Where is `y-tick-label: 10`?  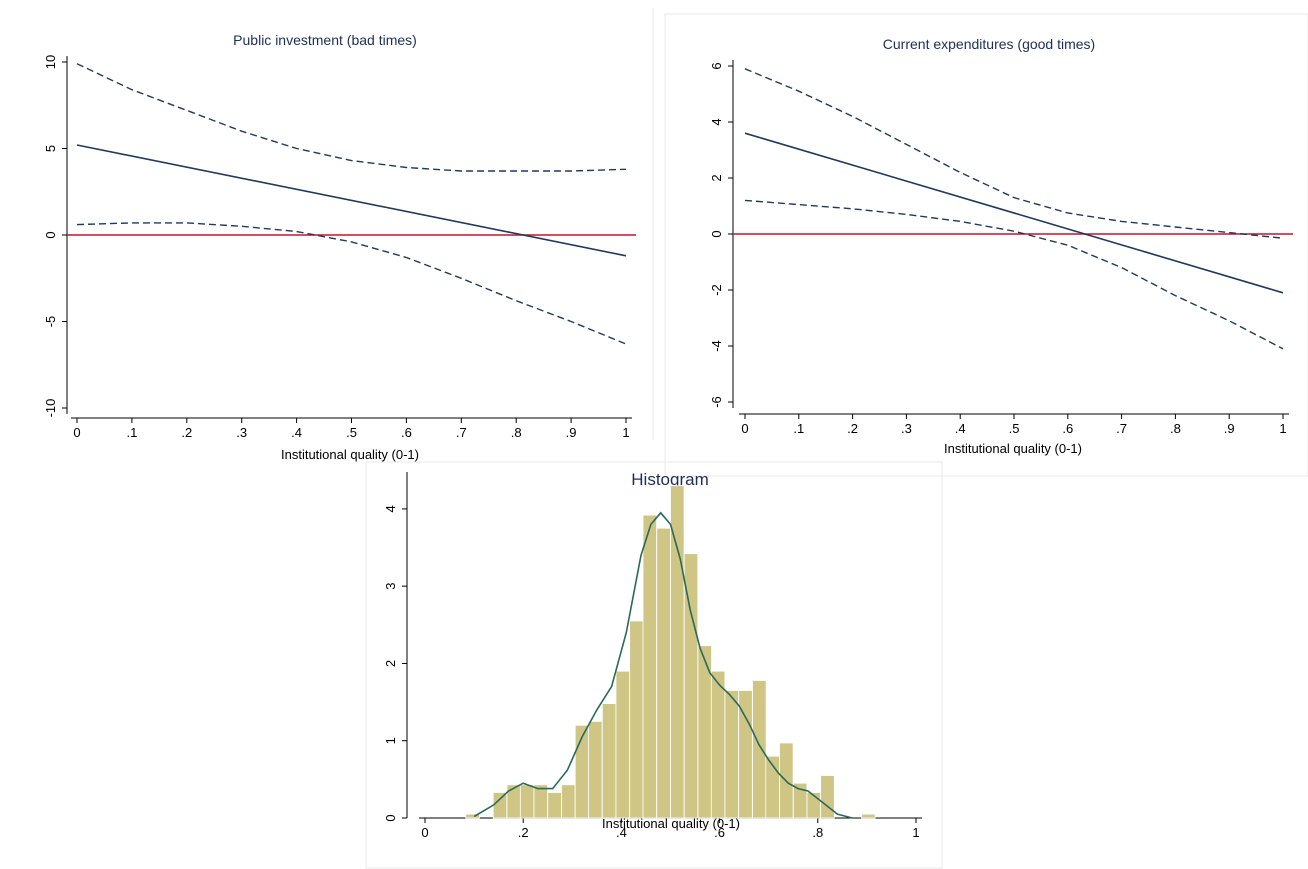 y-tick-label: 10 is located at coordinates (50, 62).